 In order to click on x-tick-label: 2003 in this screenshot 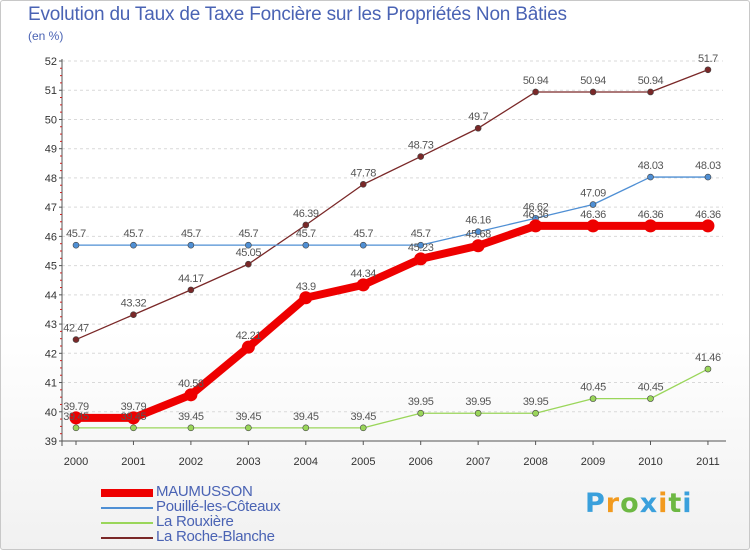, I will do `click(248, 462)`.